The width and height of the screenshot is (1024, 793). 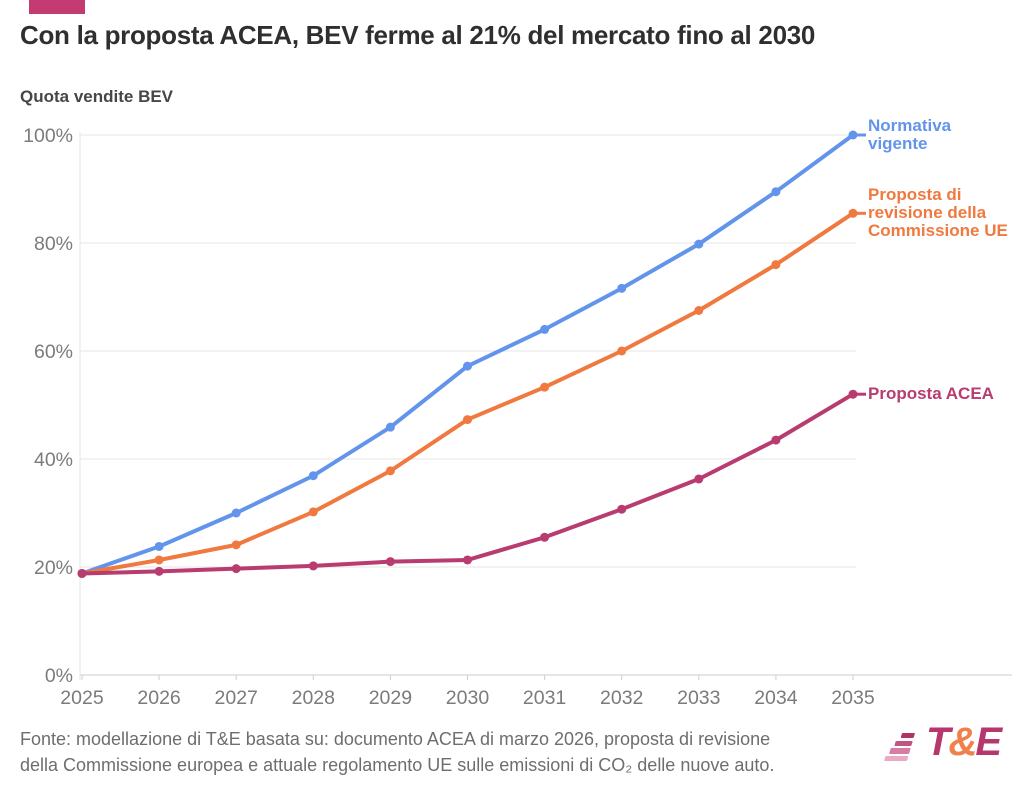 I want to click on x-axis-label: 2034, so click(x=776, y=698).